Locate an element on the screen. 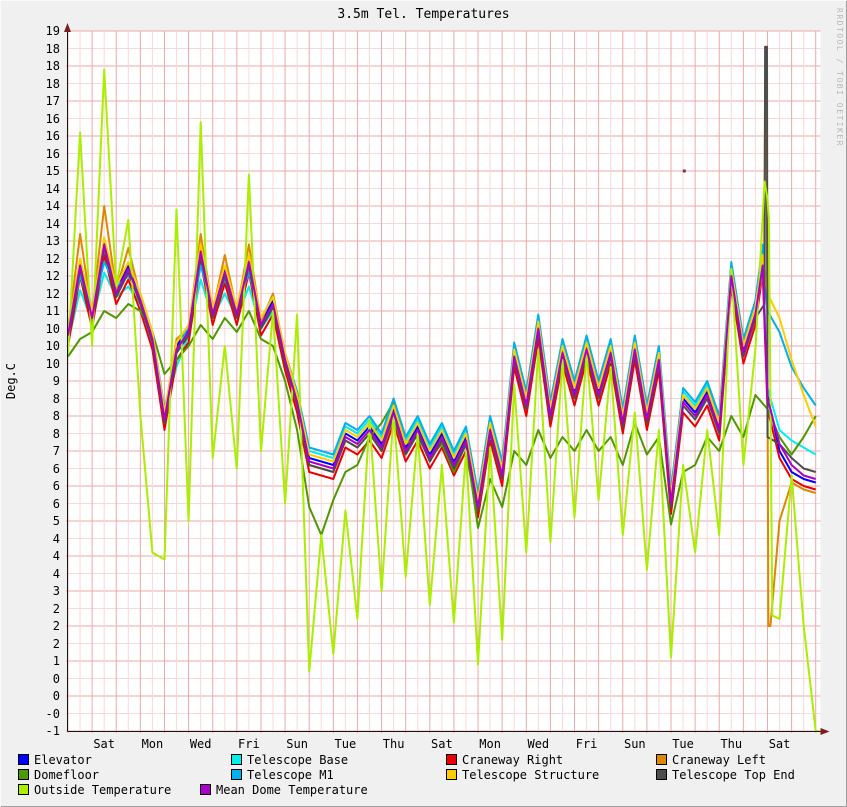 The width and height of the screenshot is (847, 807). legend-label: Elevator is located at coordinates (63, 759).